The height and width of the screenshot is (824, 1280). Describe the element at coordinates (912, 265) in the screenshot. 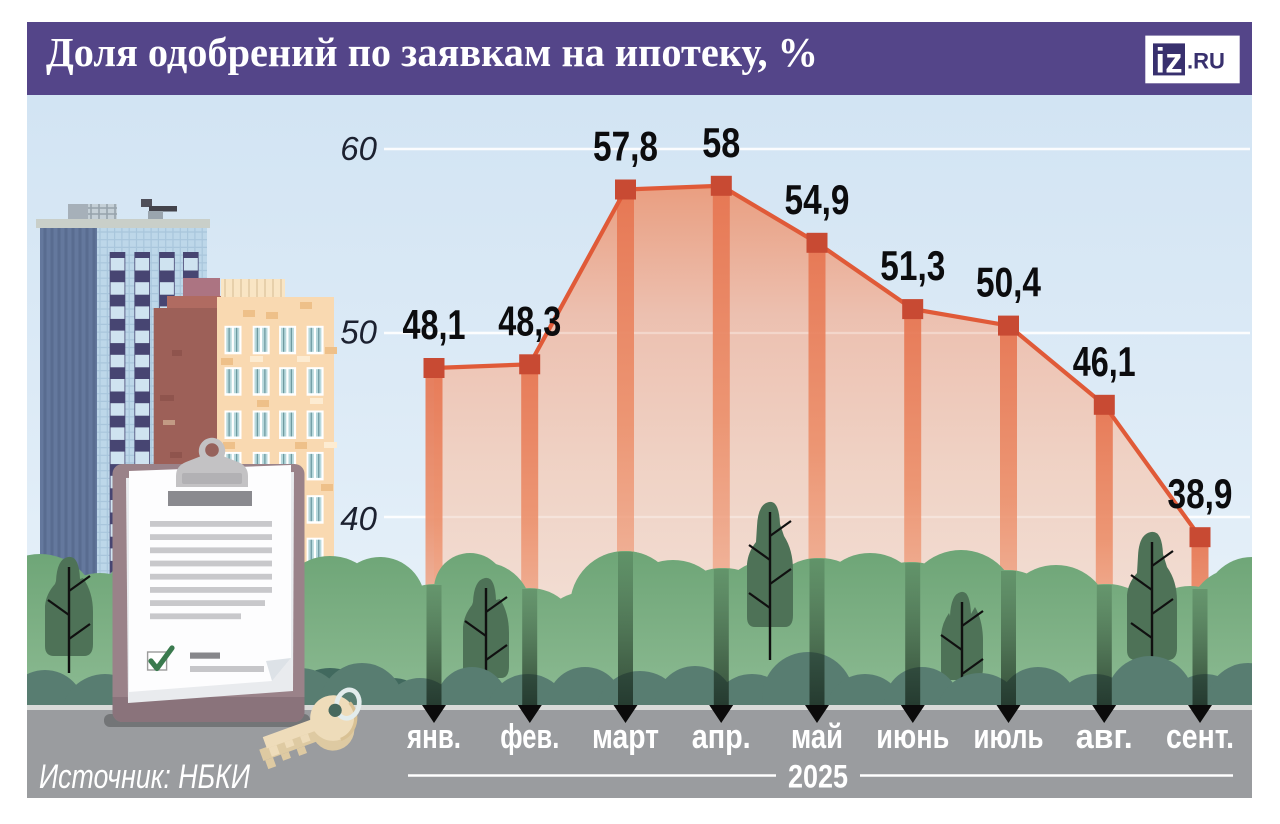

I see `svg-text: 51,3` at that location.